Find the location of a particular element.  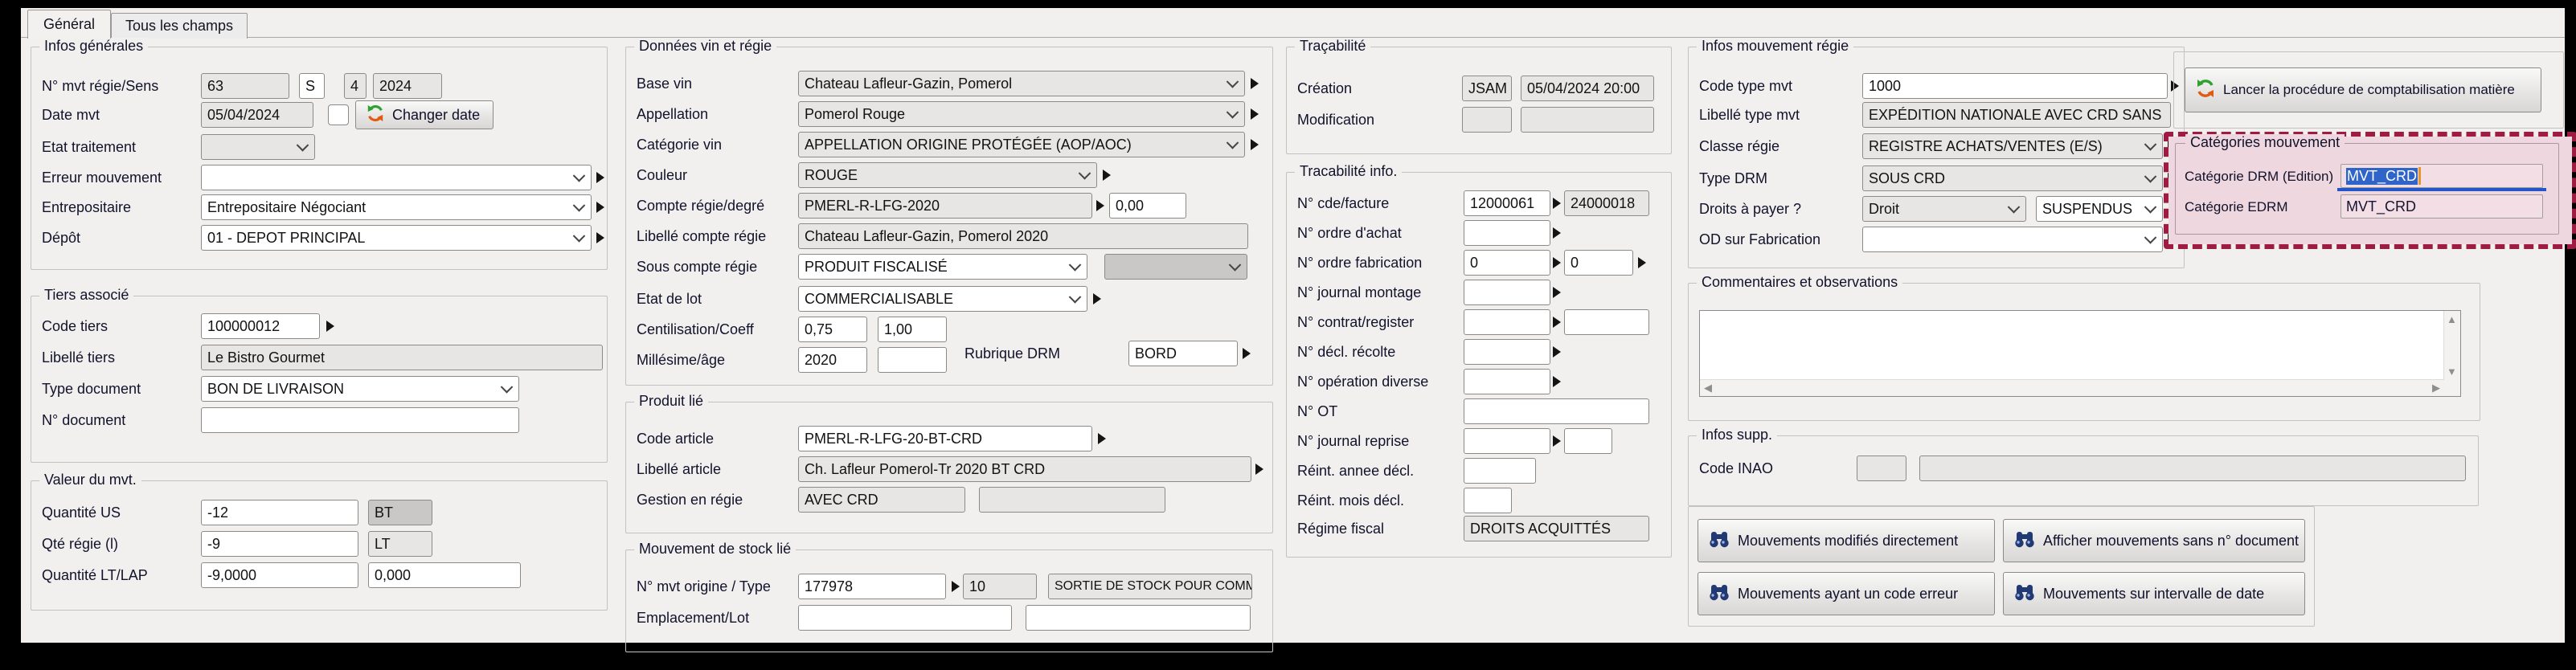

chevron-down-icon is located at coordinates (2150, 237).